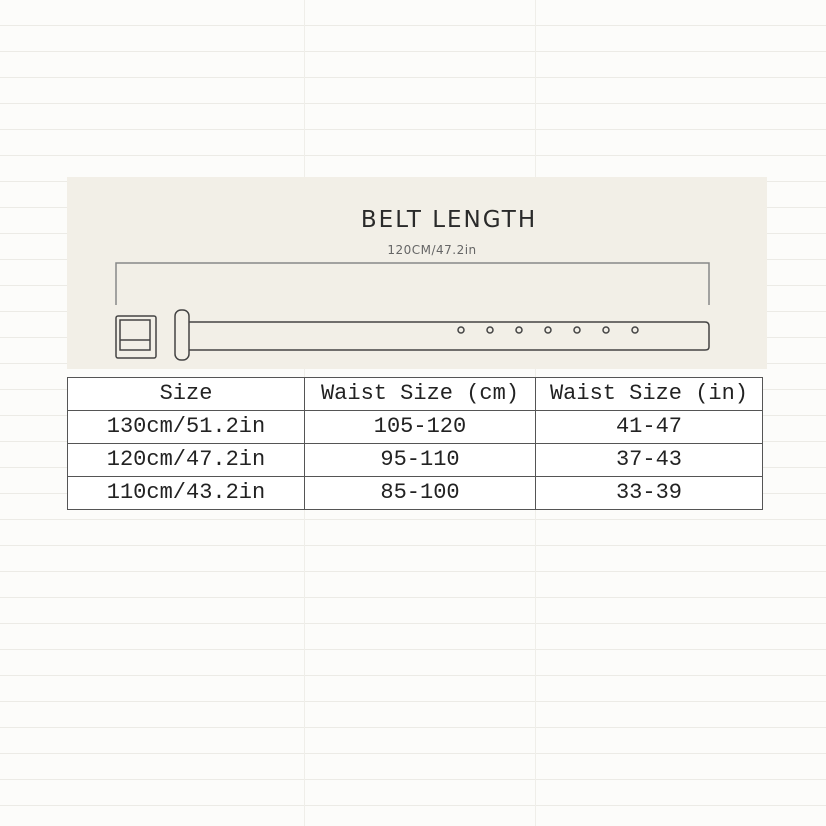  Describe the element at coordinates (420, 493) in the screenshot. I see `cell-waist-cm: 85-100` at that location.